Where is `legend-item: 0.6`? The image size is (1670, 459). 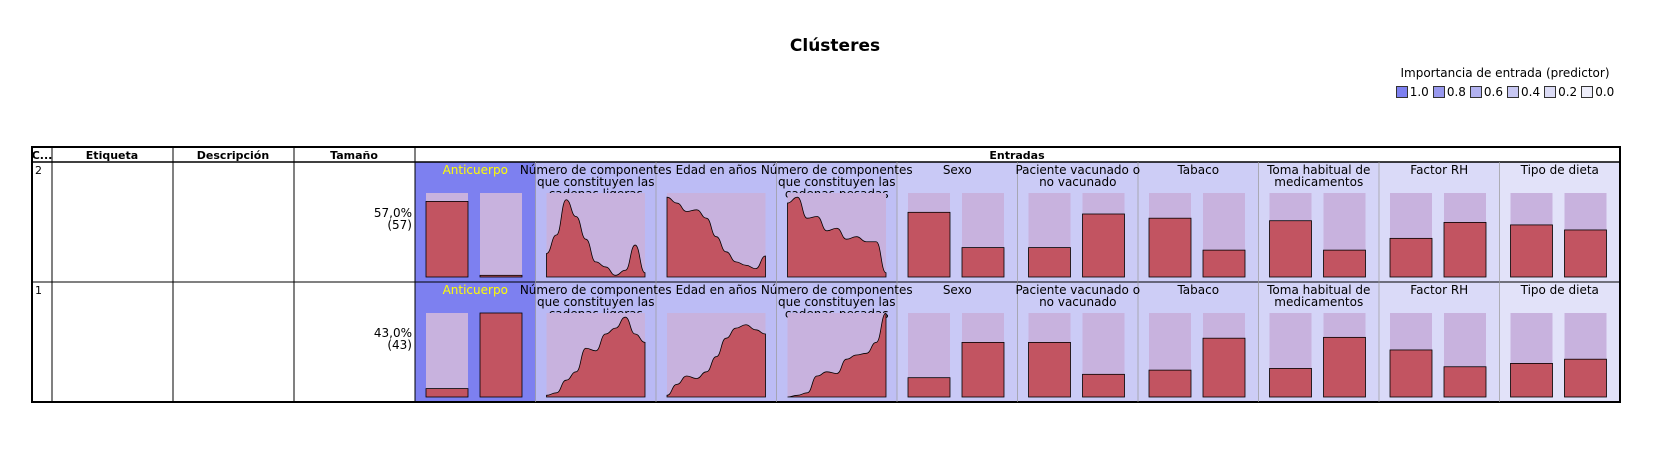 legend-item: 0.6 is located at coordinates (1486, 92).